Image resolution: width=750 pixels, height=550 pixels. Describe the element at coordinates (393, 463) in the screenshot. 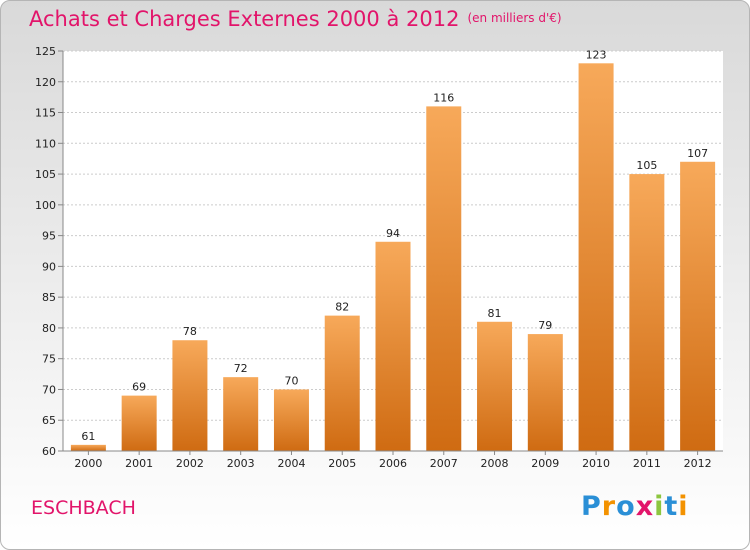

I see `x-tick-label: 2006` at that location.